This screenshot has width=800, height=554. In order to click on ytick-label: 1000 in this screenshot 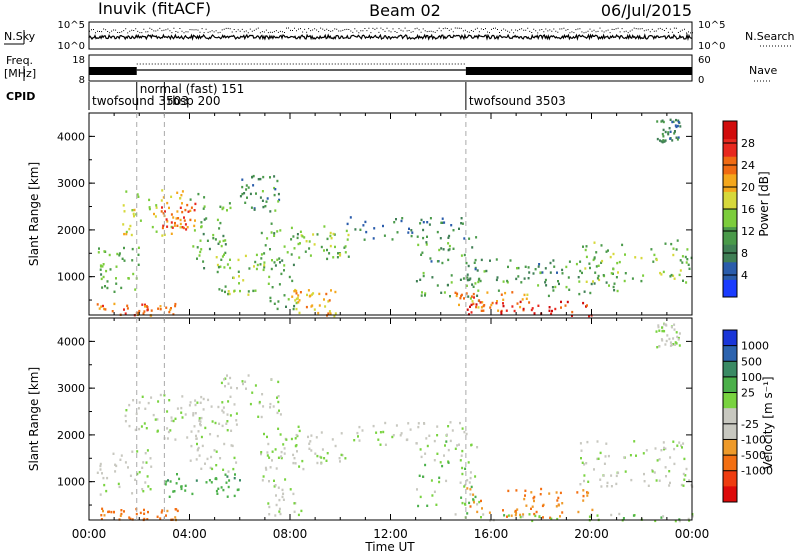, I will do `click(71, 277)`.